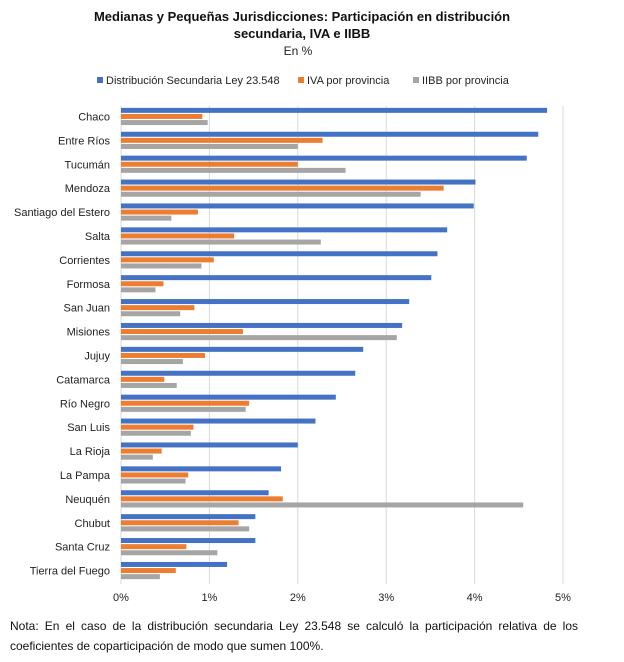 This screenshot has height=662, width=624. Describe the element at coordinates (342, 598) in the screenshot. I see `x-tick-labels: 0% 1% 2% 3% 4% 5%` at that location.